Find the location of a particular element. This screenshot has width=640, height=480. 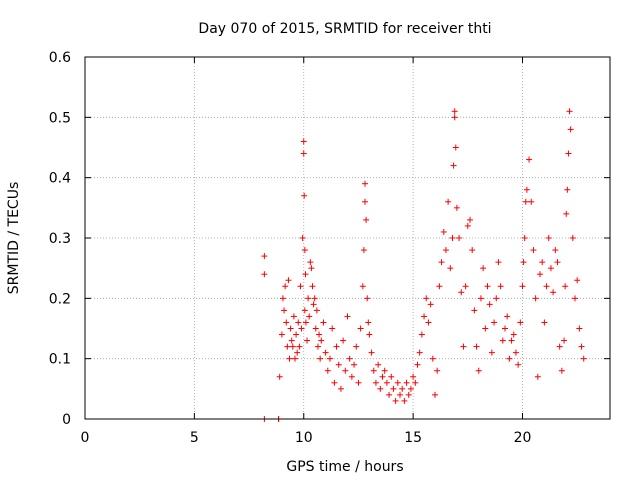

x-tick-label: 20 is located at coordinates (523, 438).